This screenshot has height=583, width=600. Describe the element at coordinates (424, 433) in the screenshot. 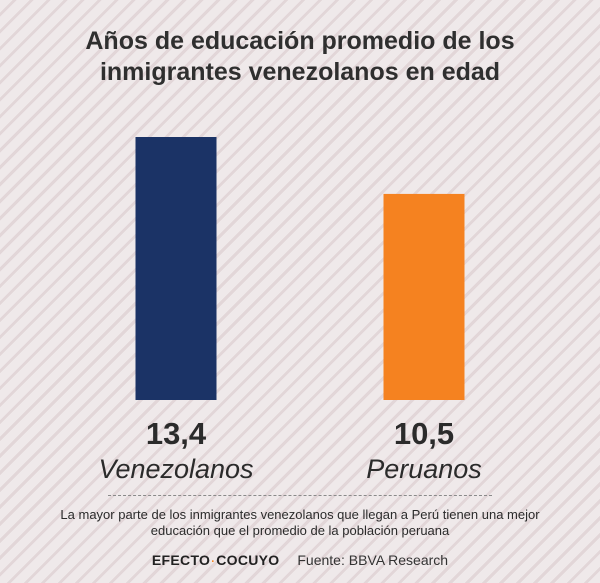

I see `value-label-peruanos: 10,5` at that location.